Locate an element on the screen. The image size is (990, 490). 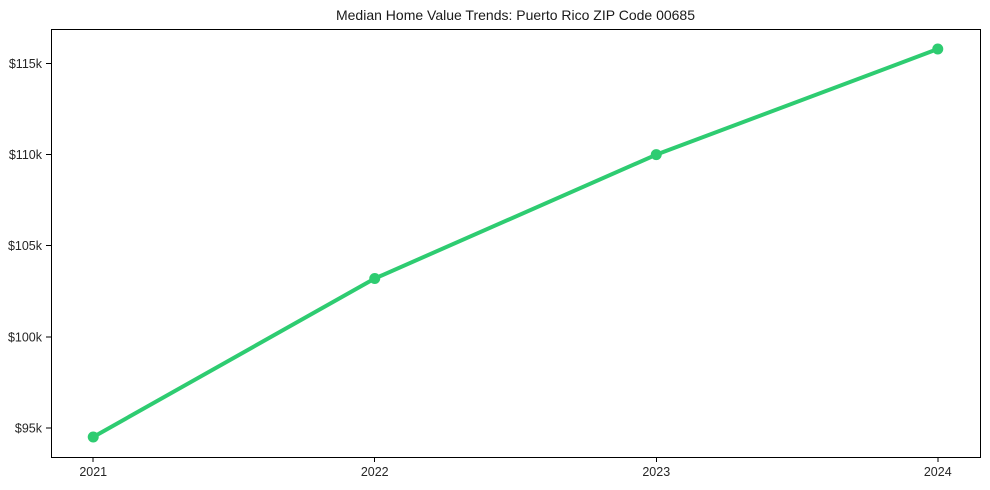
x-tick-label: 2023 is located at coordinates (656, 472).